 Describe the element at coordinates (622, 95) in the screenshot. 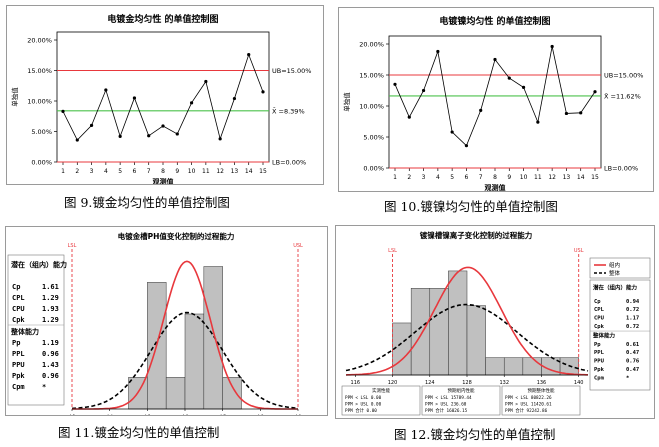

I see `center-label: X̄ =11.62%` at that location.